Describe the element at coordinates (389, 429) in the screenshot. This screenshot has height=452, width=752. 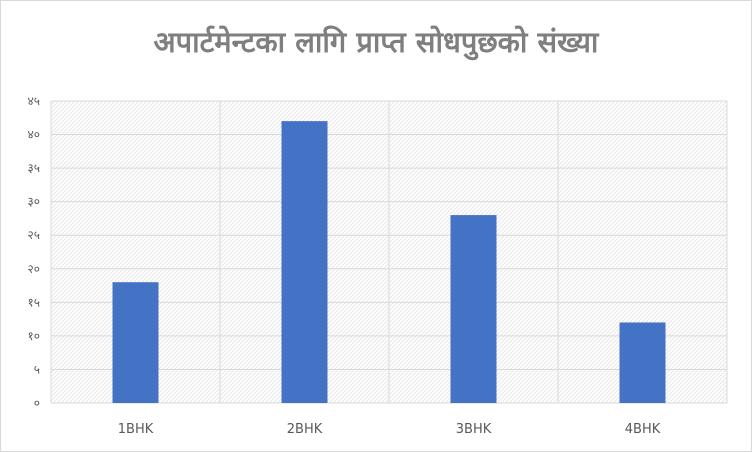
I see `x-axis-ticks: 1BHK 2BHK 3BHK 4BHK` at that location.